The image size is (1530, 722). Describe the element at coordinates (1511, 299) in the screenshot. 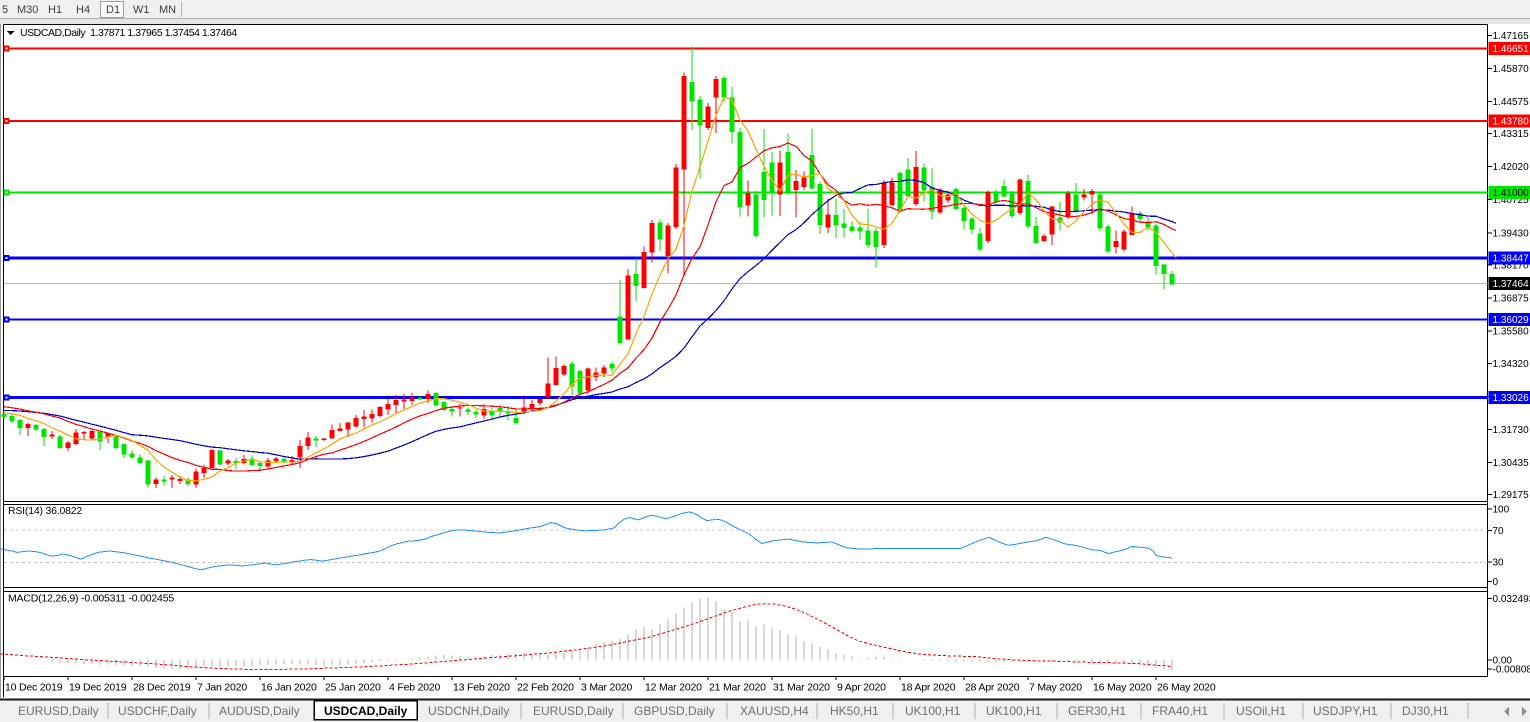

I see `svg-text: 1.36875` at that location.